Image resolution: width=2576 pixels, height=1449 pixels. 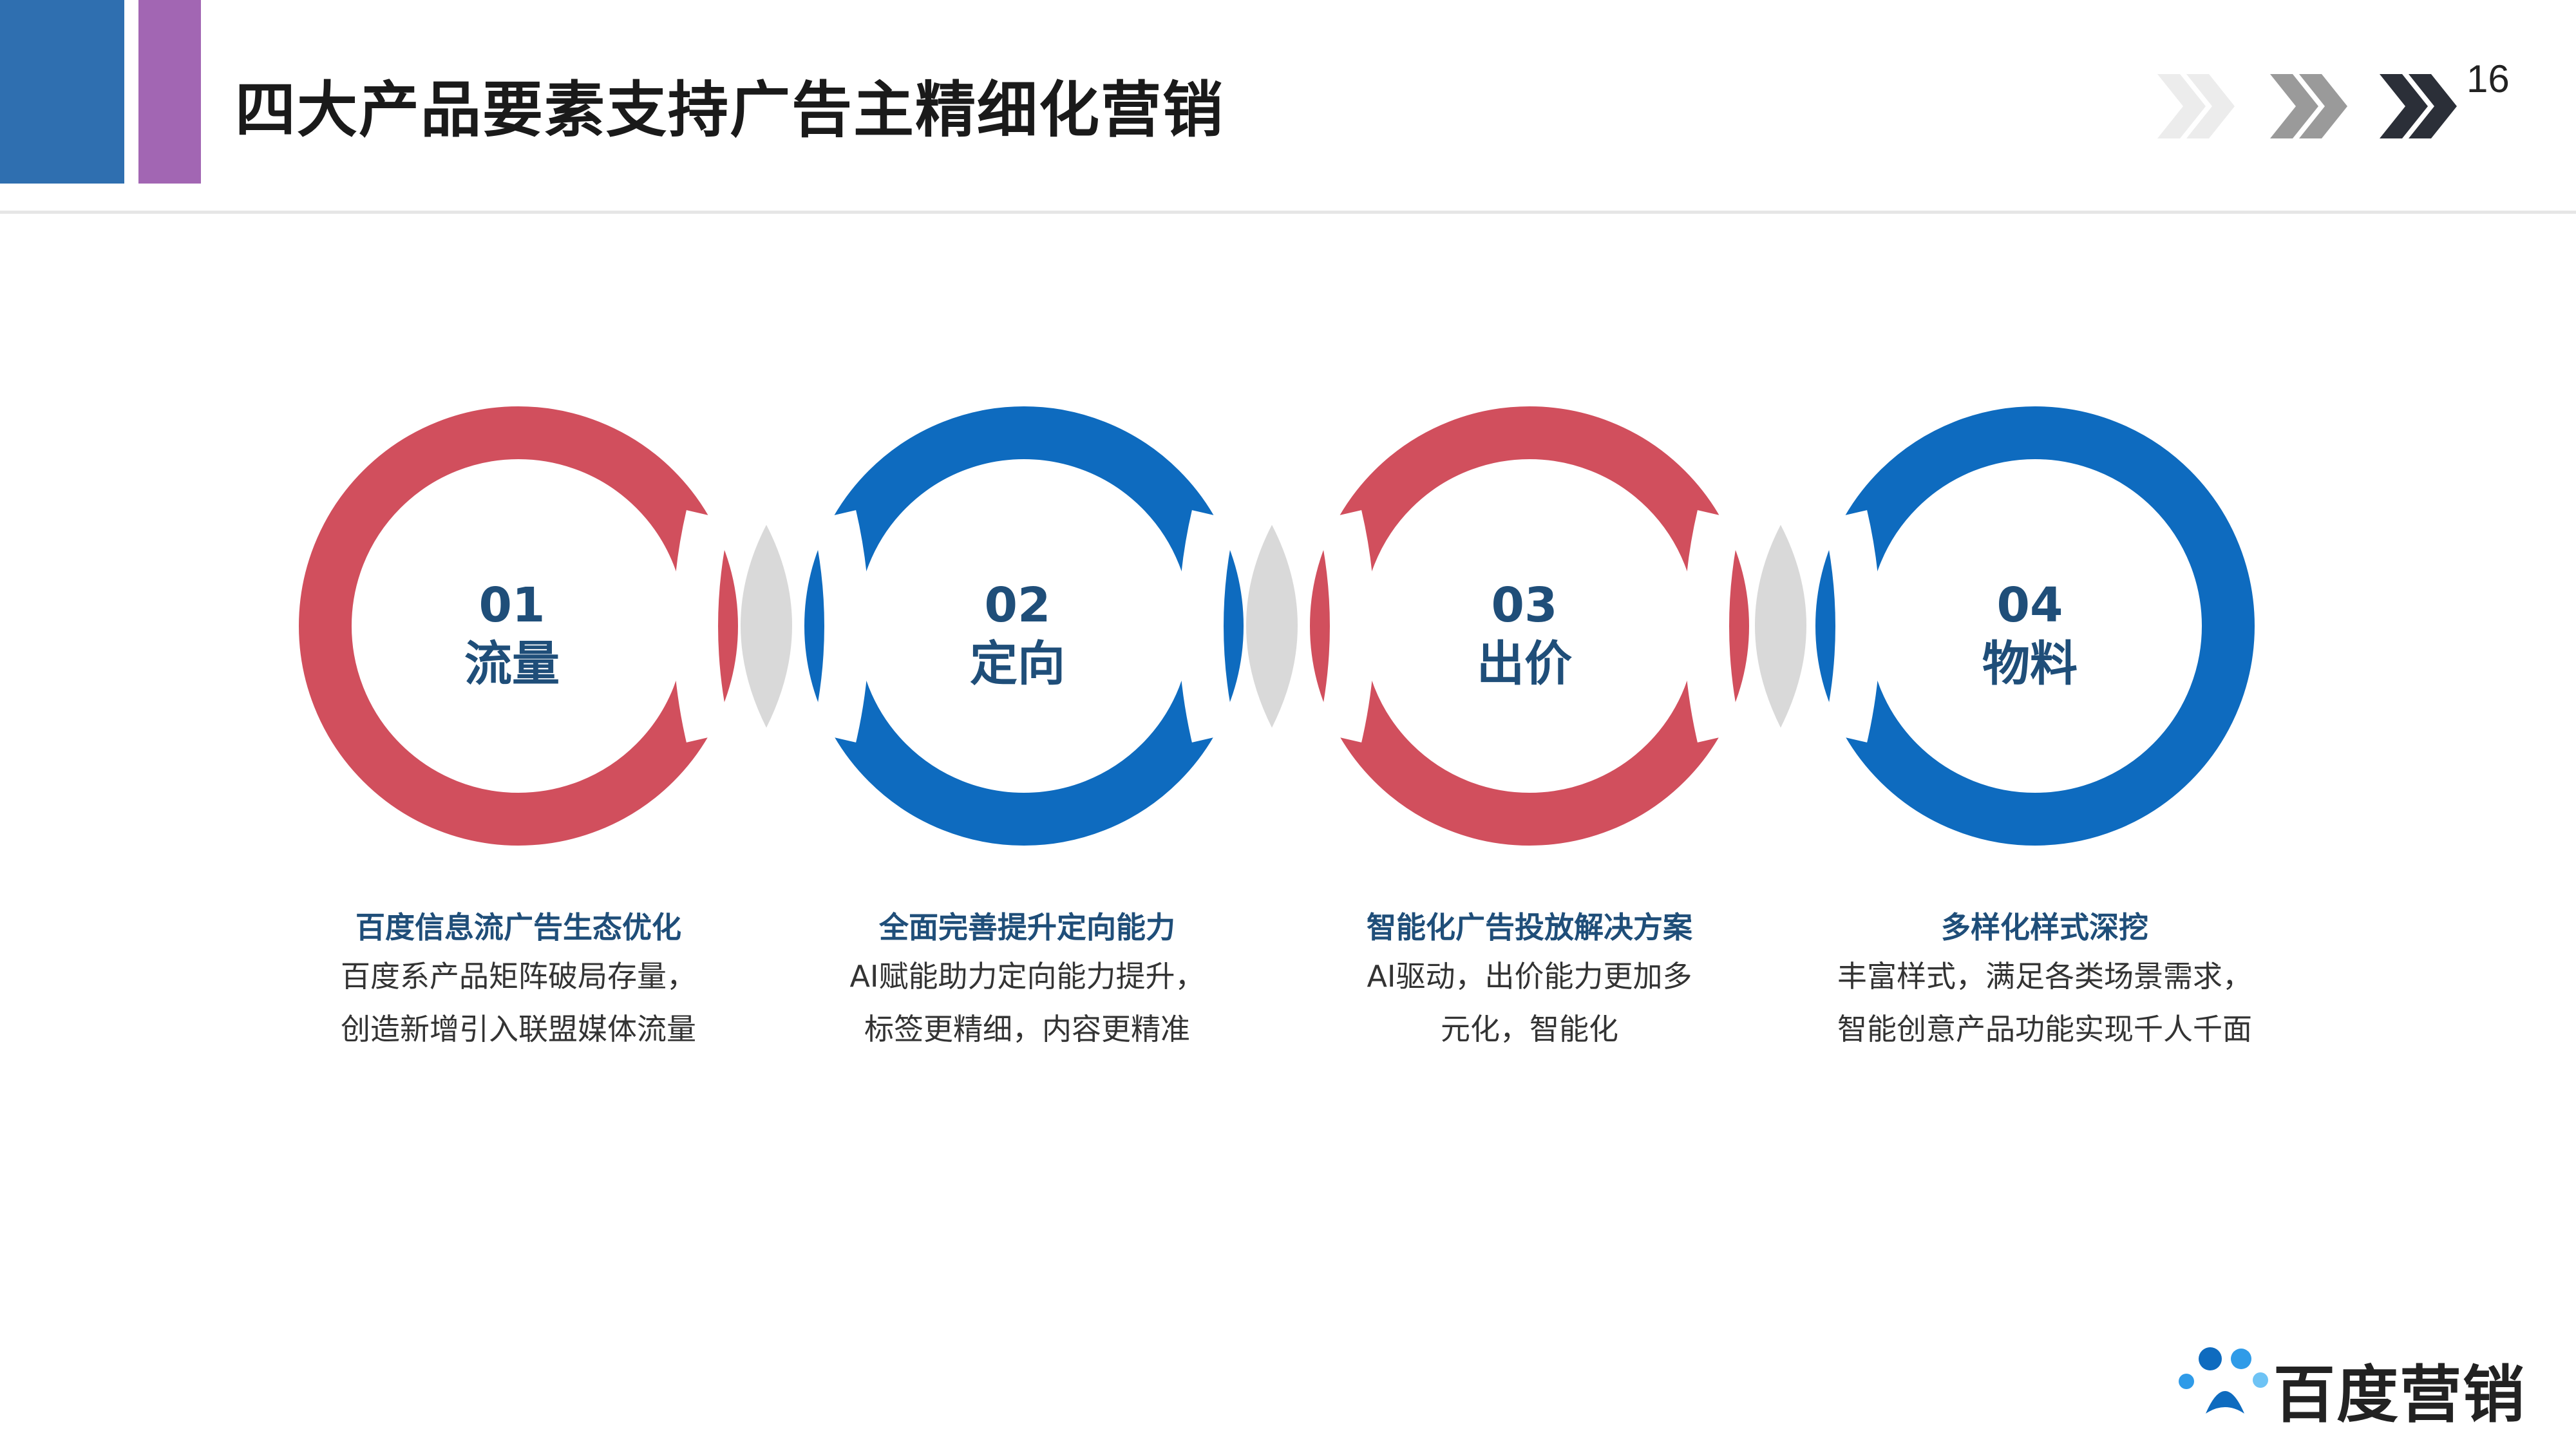 I want to click on description-line: 元化，智能化, so click(x=1529, y=1029).